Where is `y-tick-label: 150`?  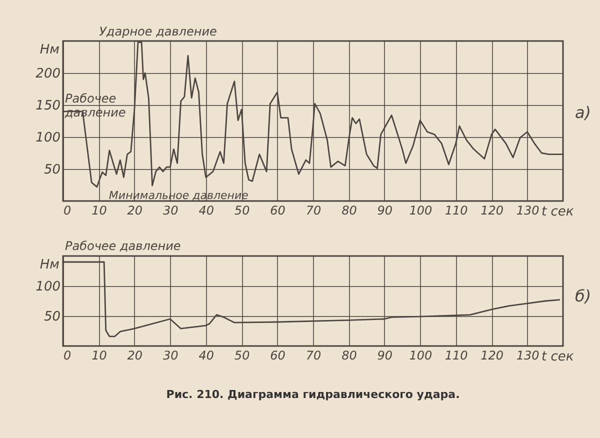 y-tick-label: 150 is located at coordinates (48, 106).